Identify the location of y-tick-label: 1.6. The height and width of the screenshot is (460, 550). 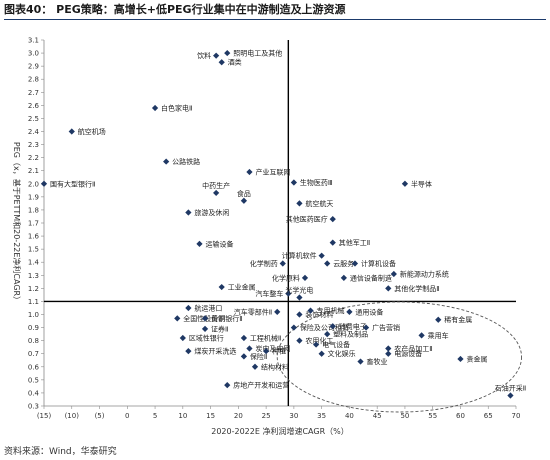
(34, 237).